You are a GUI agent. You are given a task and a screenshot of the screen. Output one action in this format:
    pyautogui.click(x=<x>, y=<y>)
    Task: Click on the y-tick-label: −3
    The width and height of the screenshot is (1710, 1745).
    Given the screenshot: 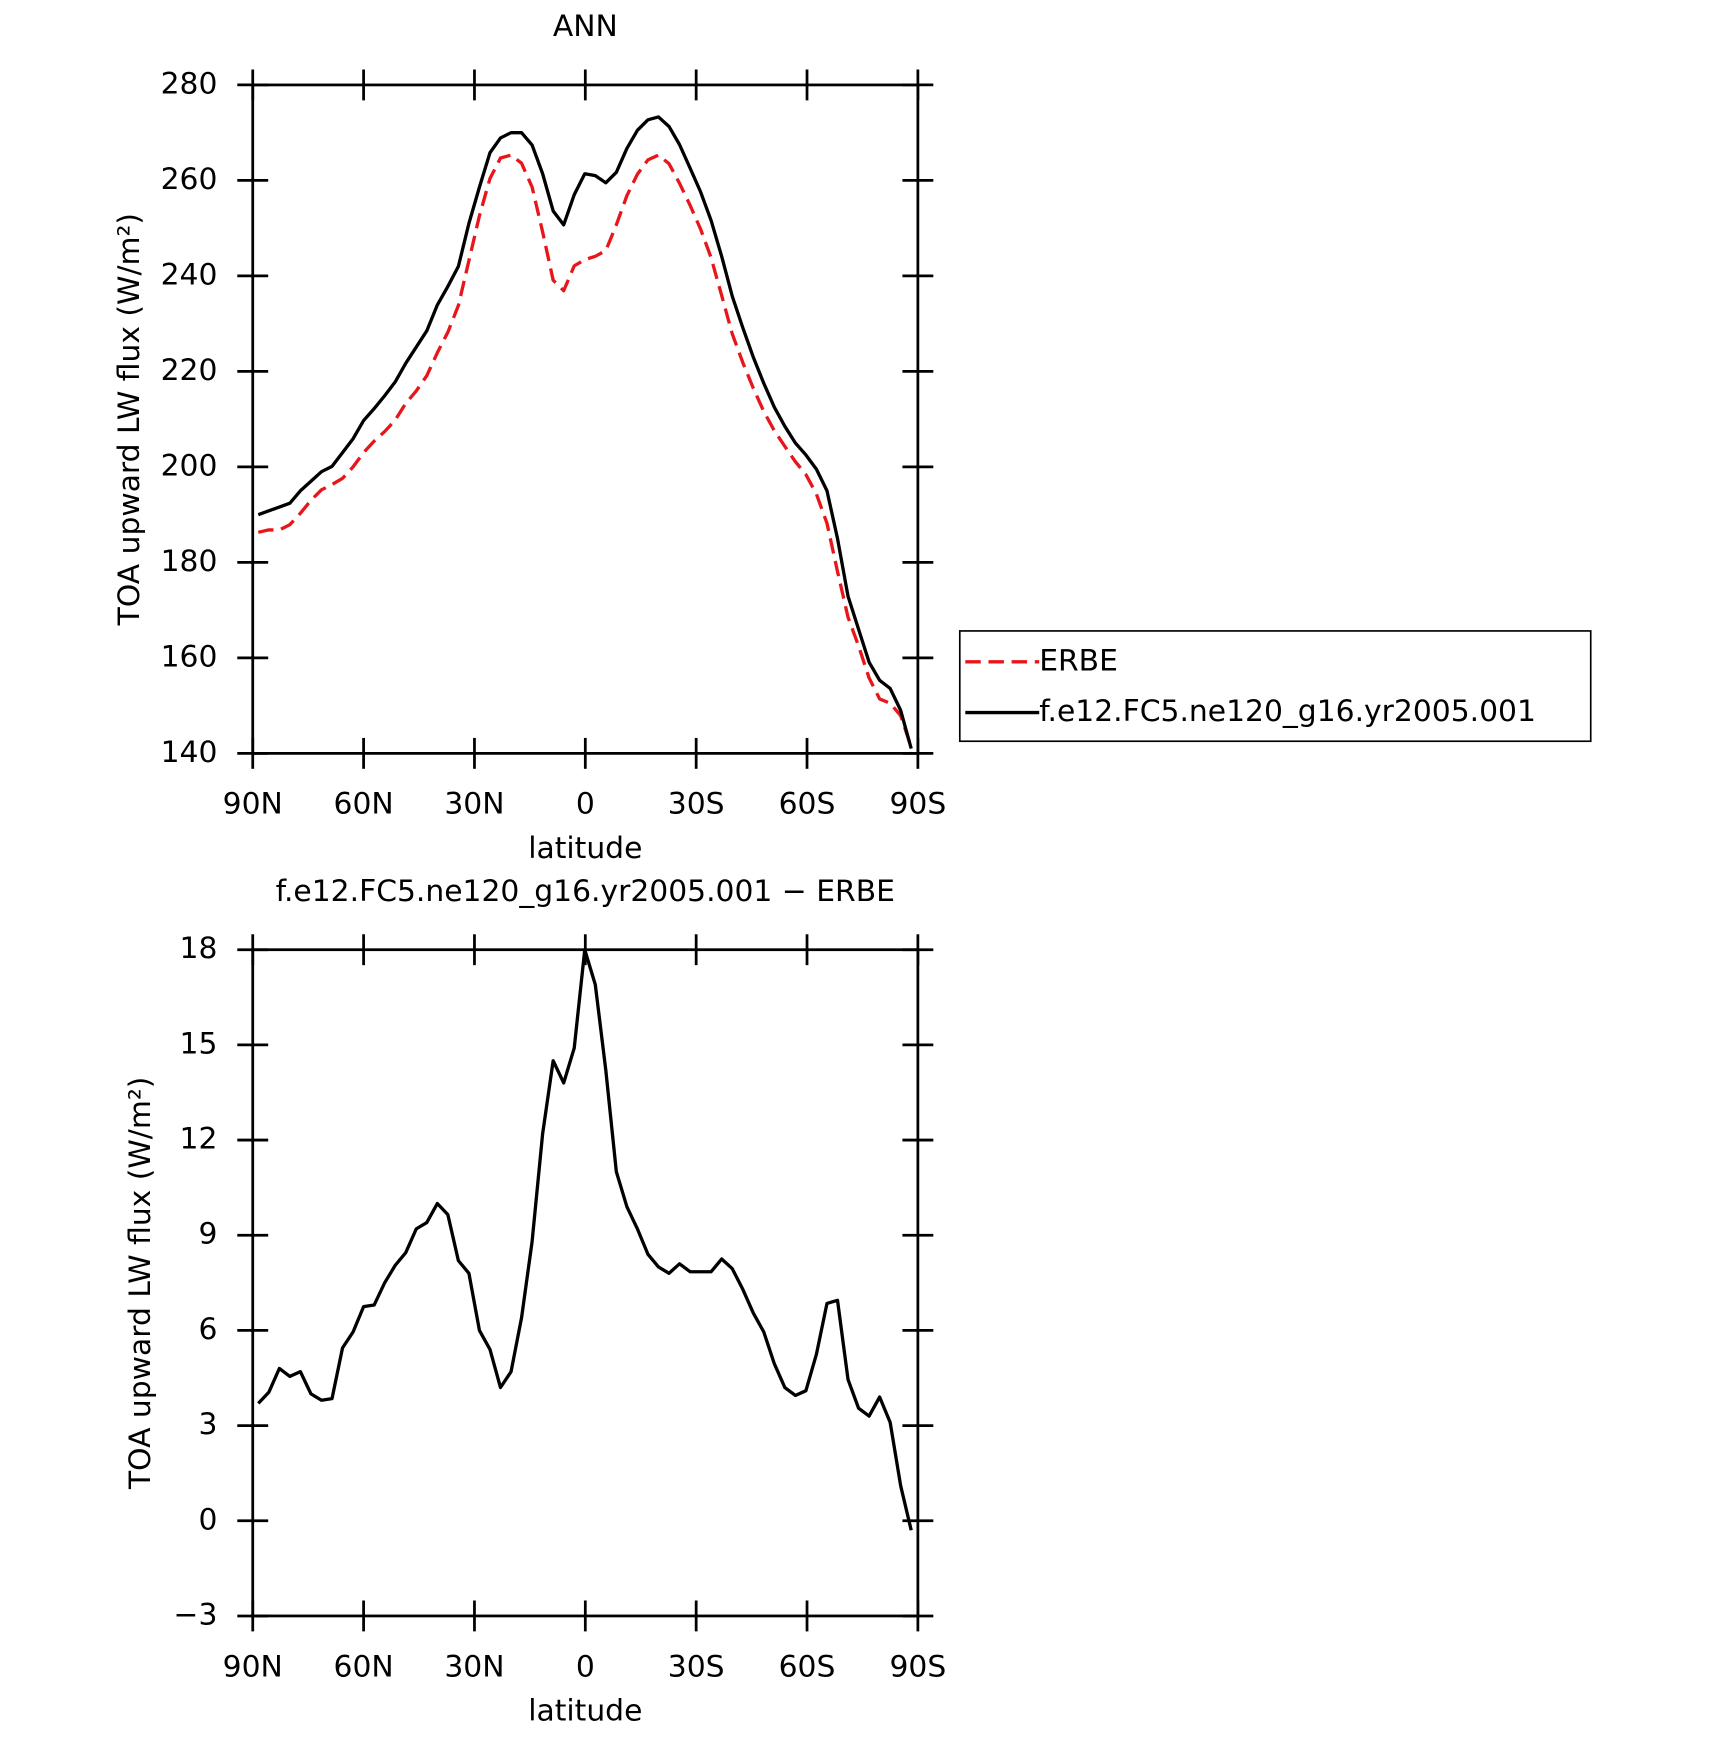 What is the action you would take?
    pyautogui.click(x=196, y=1614)
    